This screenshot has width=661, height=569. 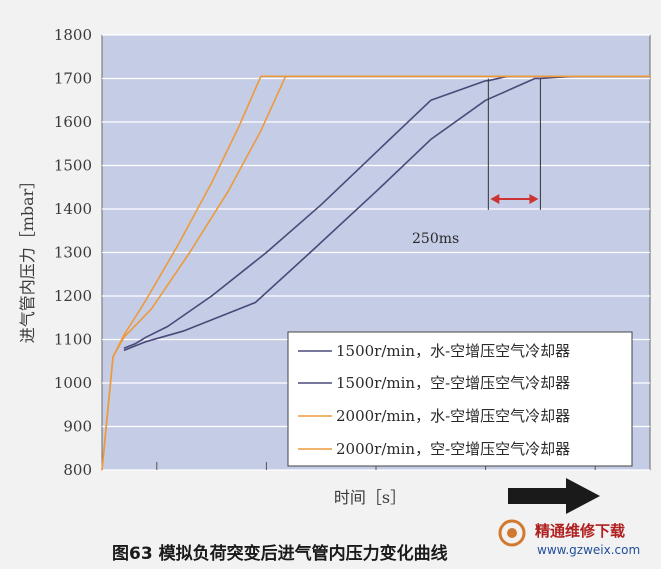 I want to click on legend-entry: 1500r/min，空-空增压空气冷却器, so click(x=434, y=383).